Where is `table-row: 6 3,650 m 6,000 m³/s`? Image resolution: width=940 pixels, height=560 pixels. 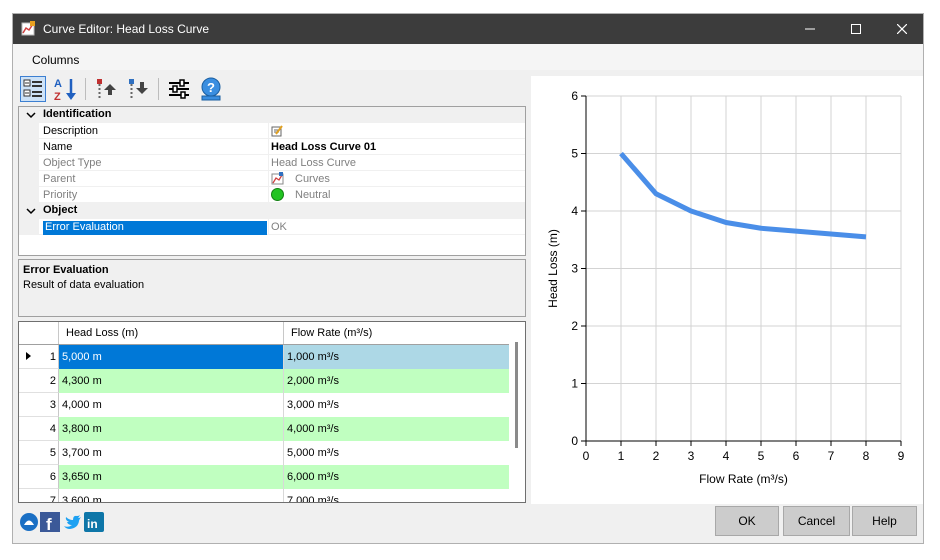
table-row: 6 3,650 m 6,000 m³/s is located at coordinates (264, 477).